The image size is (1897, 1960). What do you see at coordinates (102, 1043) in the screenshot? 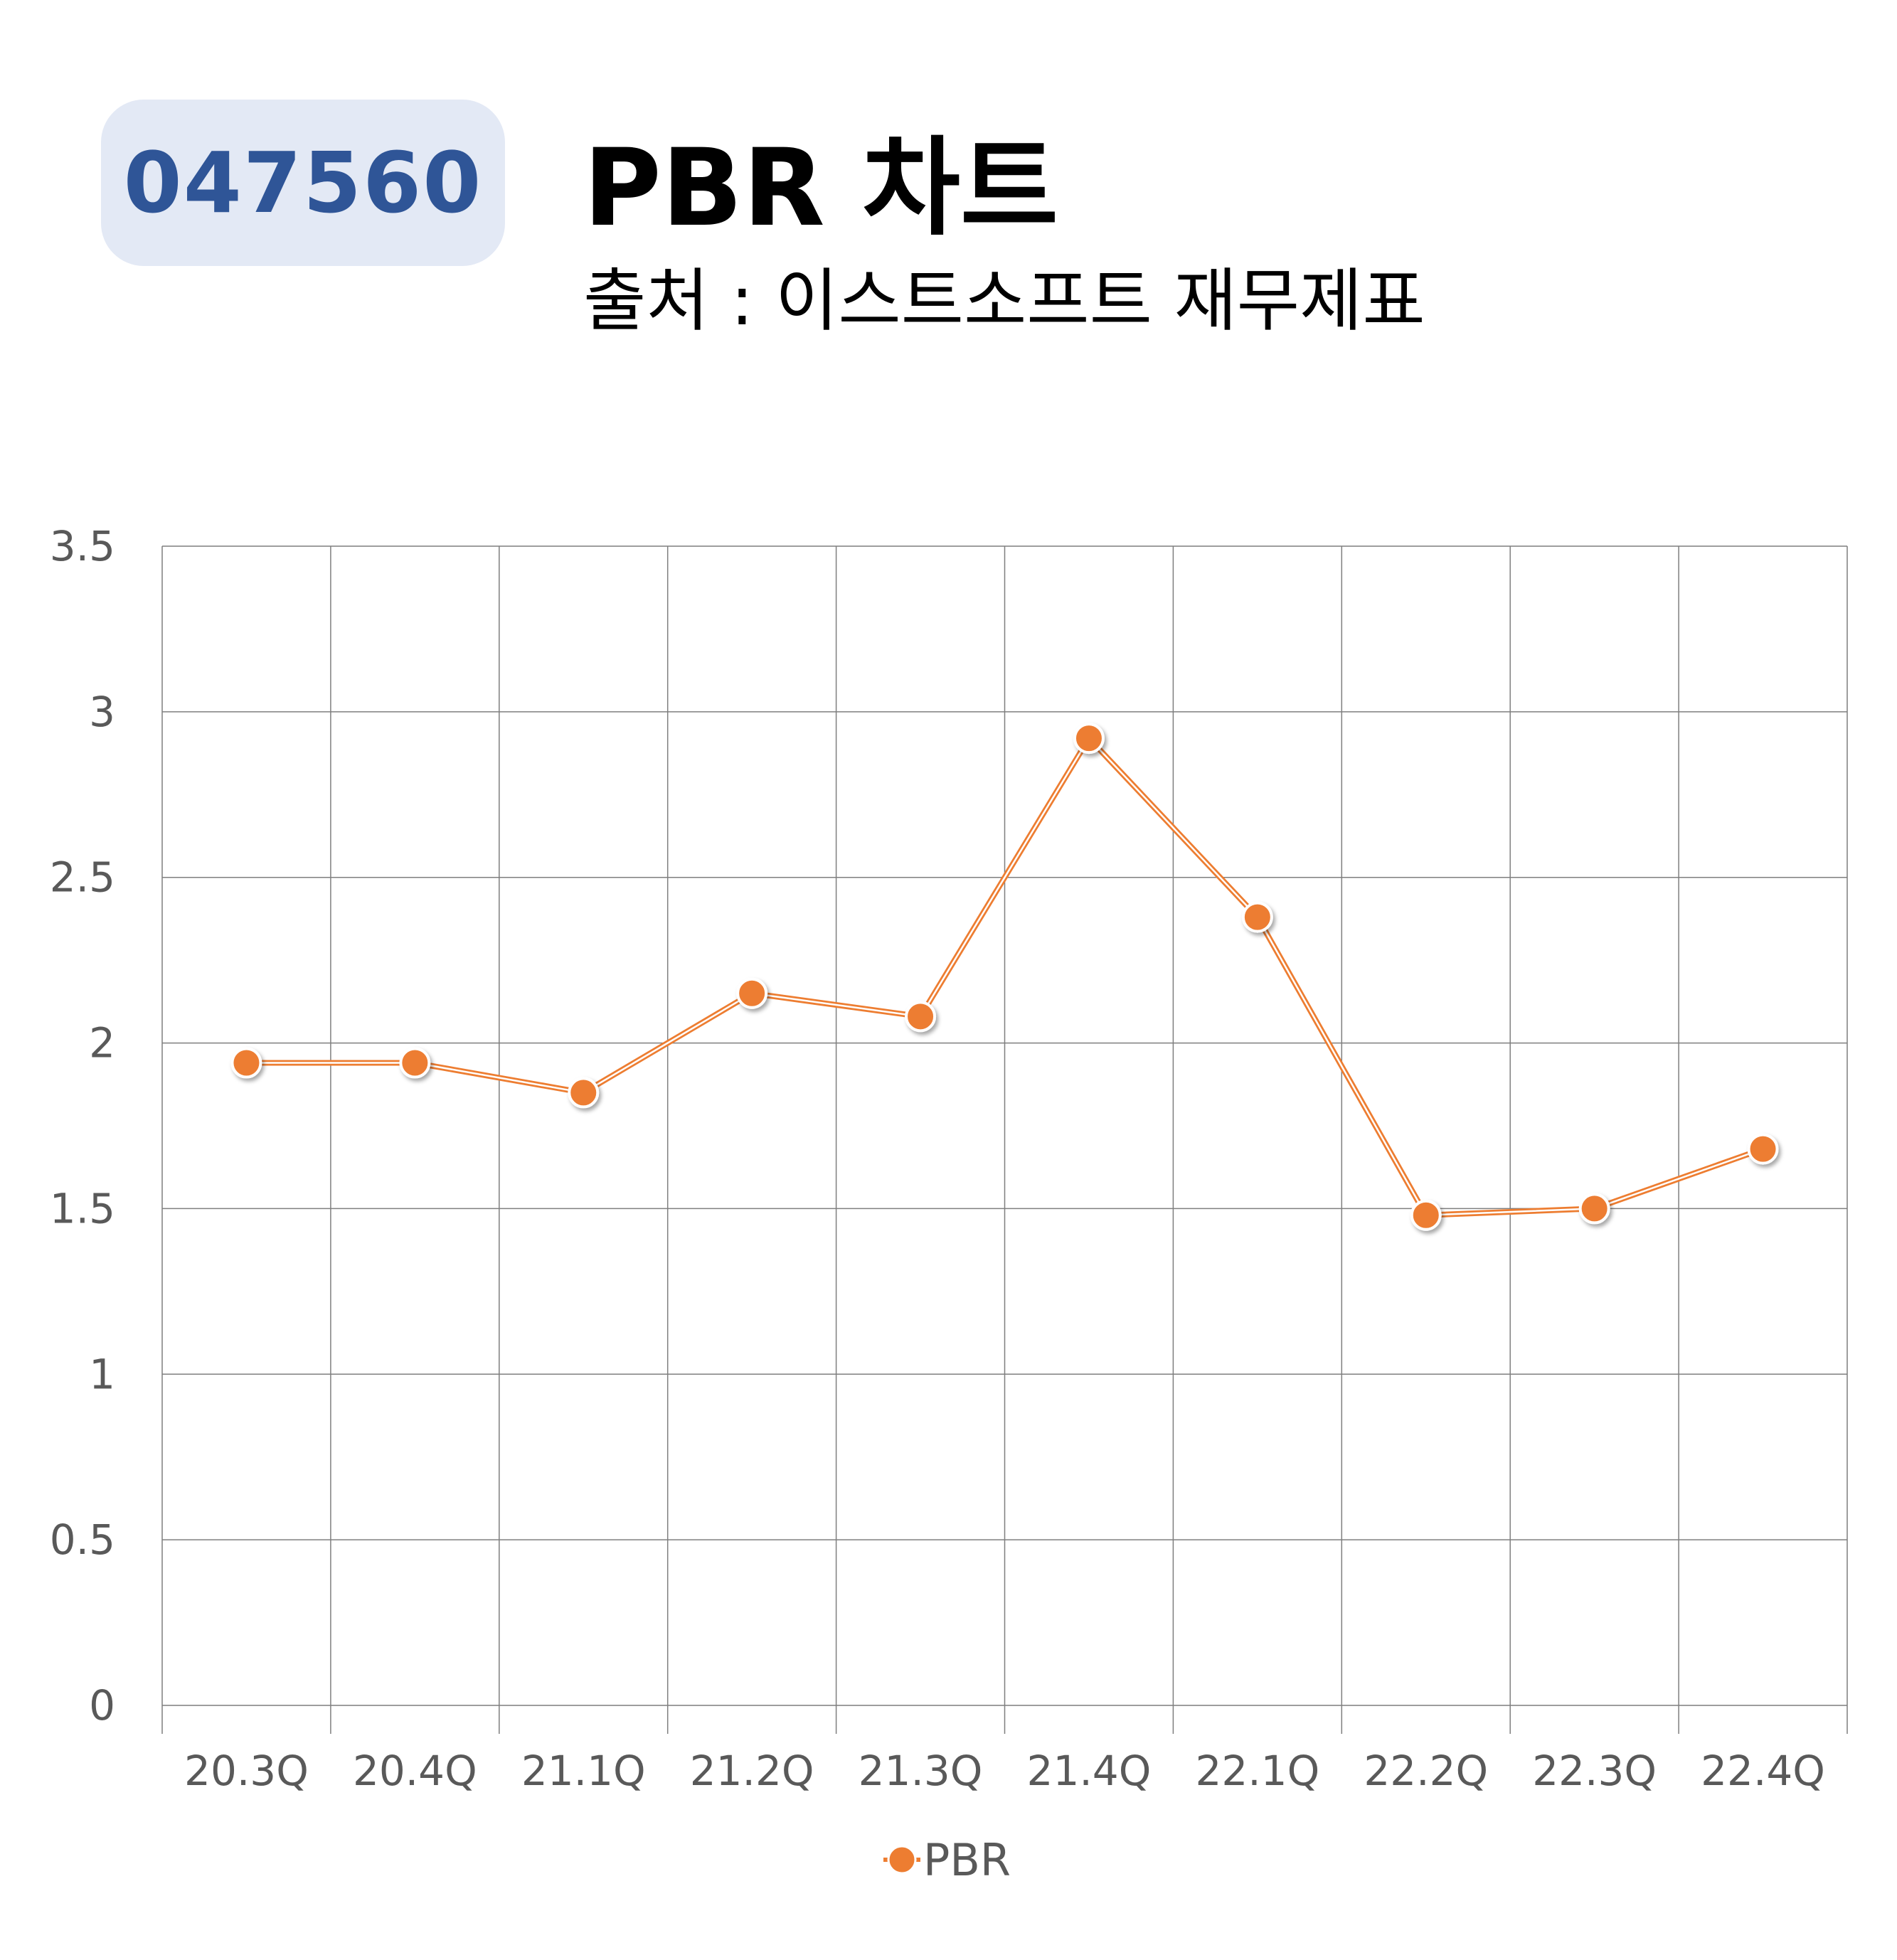
I see `y-tick-label: 2` at bounding box center [102, 1043].